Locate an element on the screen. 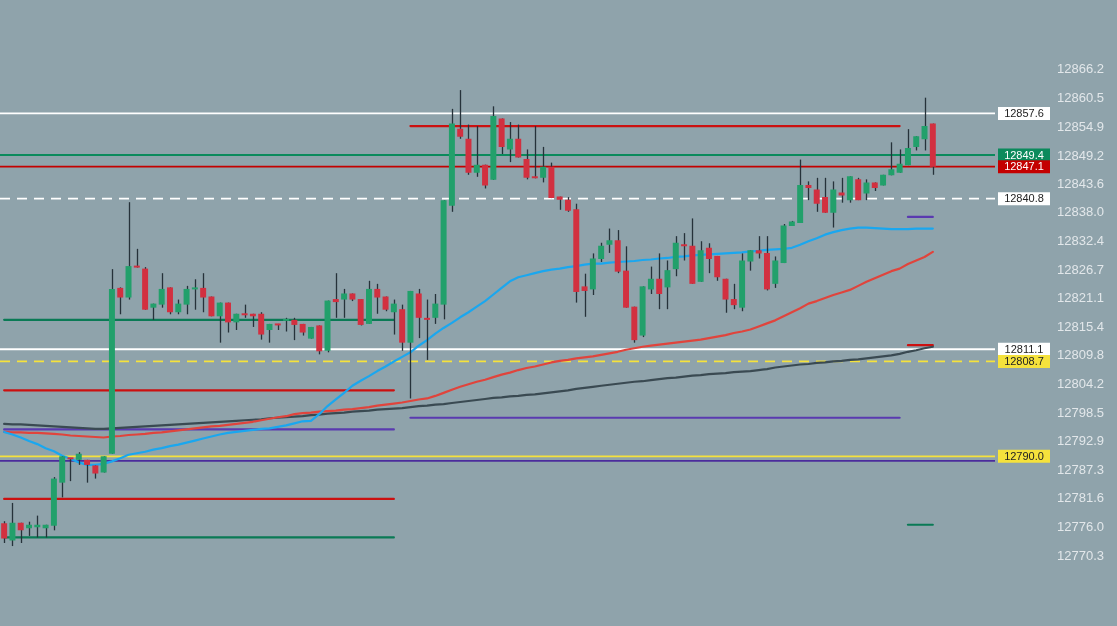 This screenshot has width=1117, height=626. ref-line-label: 12808.7 is located at coordinates (1024, 360).